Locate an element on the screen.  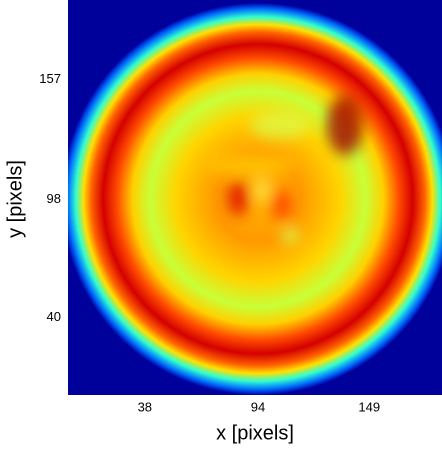
y-tick-label: 157 is located at coordinates (50, 78).